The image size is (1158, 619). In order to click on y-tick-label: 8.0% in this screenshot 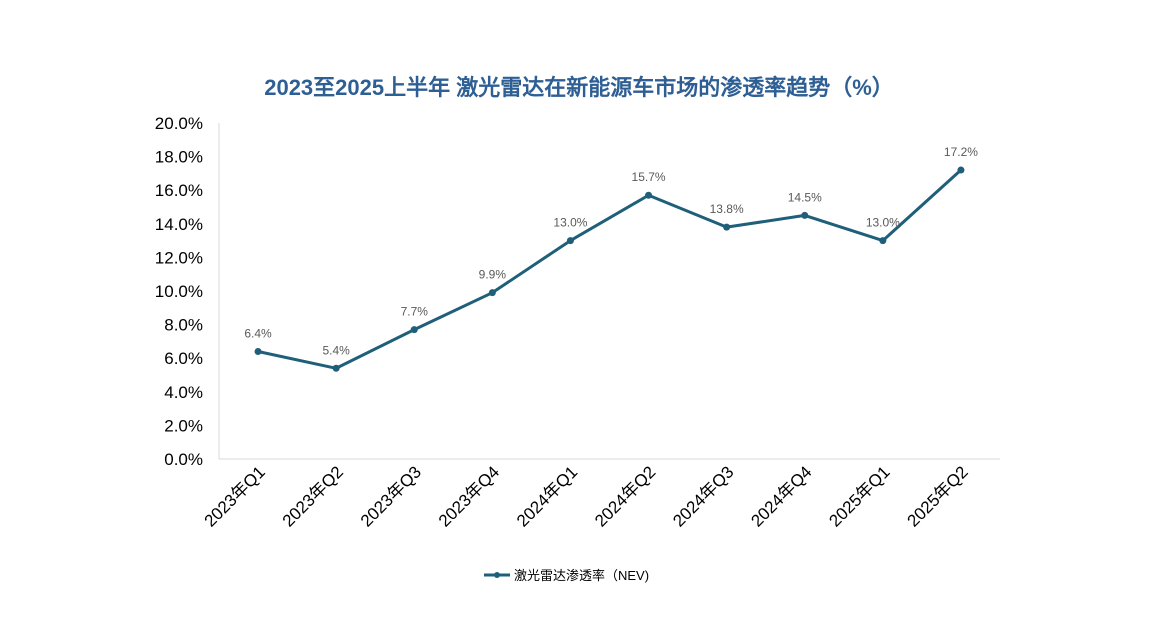, I will do `click(183, 325)`.